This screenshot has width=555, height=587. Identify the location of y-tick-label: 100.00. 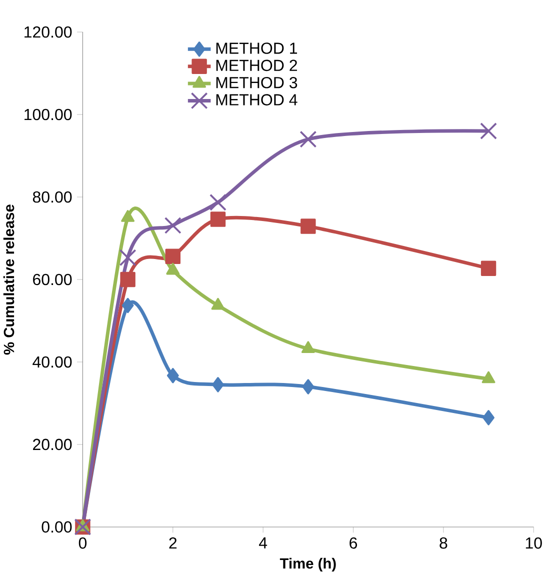
(48, 114).